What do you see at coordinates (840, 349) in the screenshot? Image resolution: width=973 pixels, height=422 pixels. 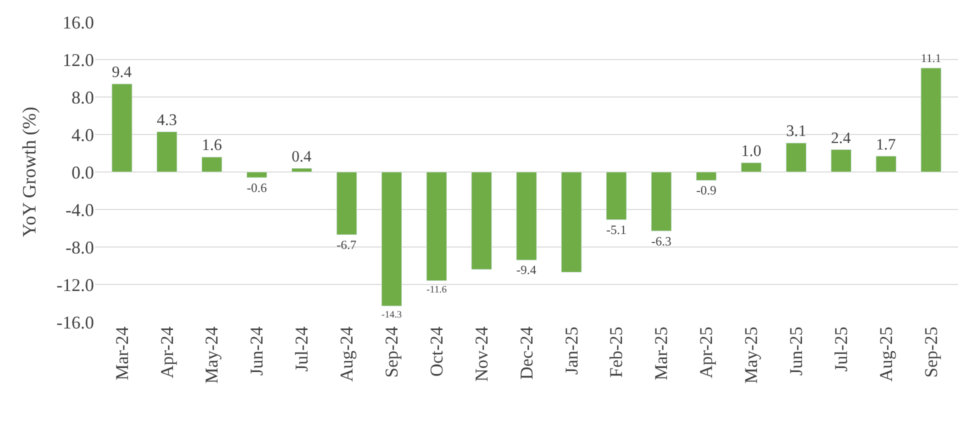 I see `x-tick-label: Jul-25` at bounding box center [840, 349].